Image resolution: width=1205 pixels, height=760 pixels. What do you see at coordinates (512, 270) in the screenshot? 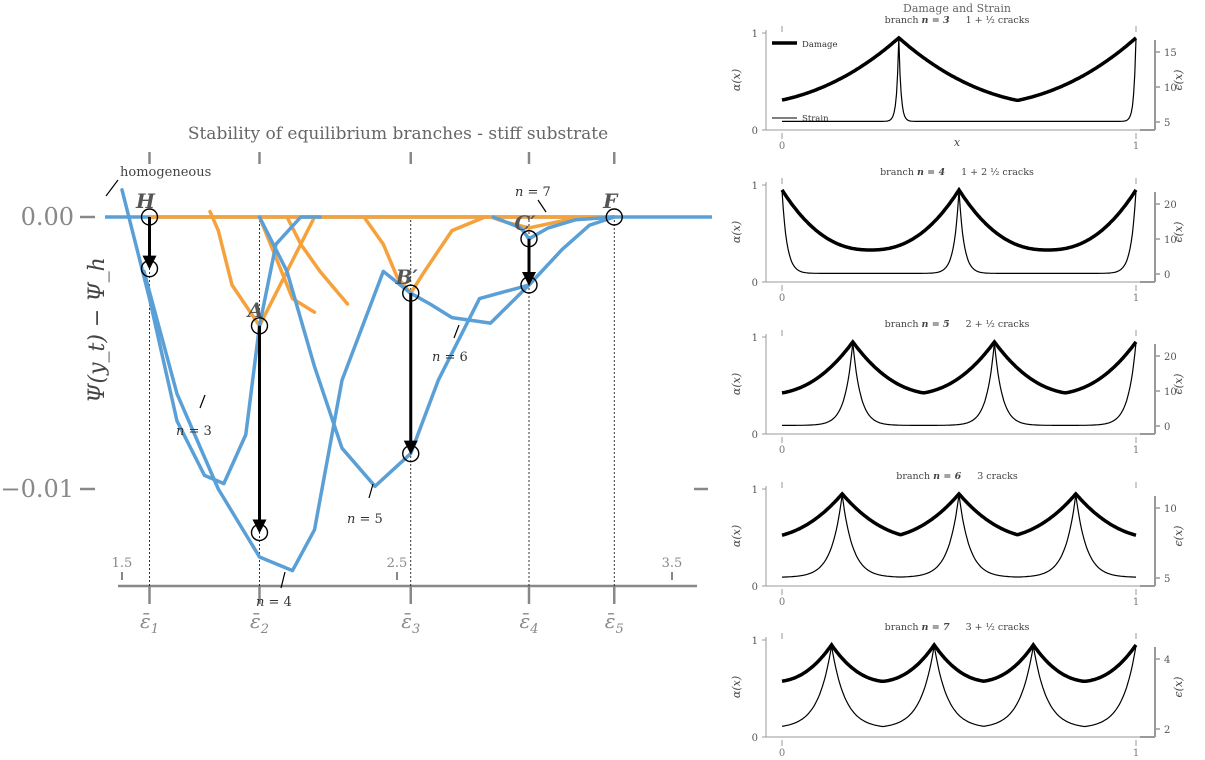
I see `stable-branch-n6` at bounding box center [512, 270].